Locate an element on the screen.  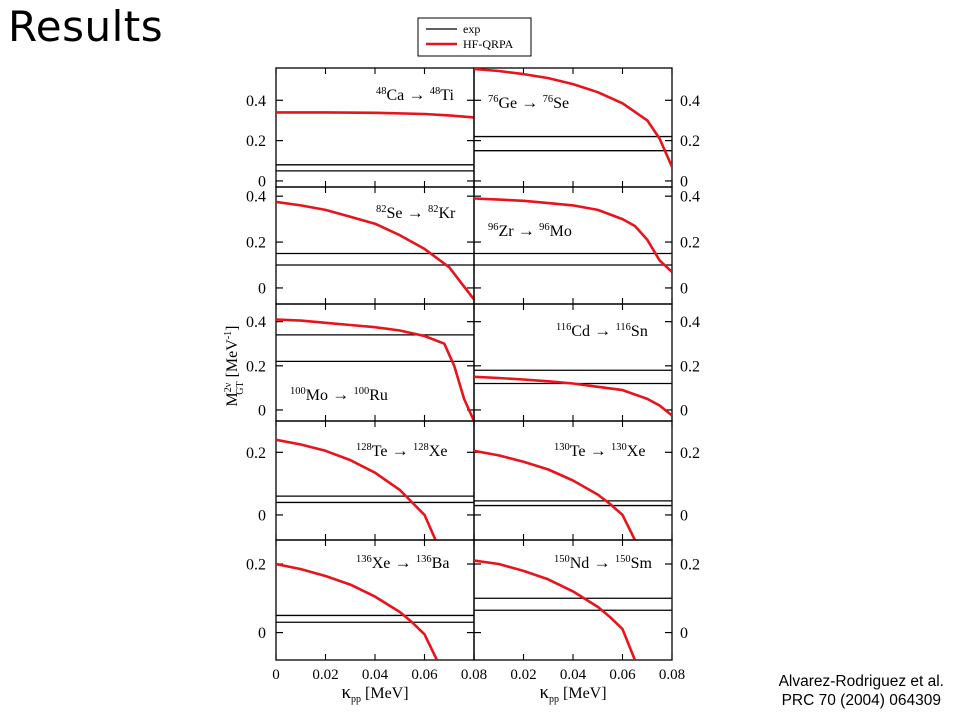
reaction-label: 76Ge → 76Se is located at coordinates (528, 102).